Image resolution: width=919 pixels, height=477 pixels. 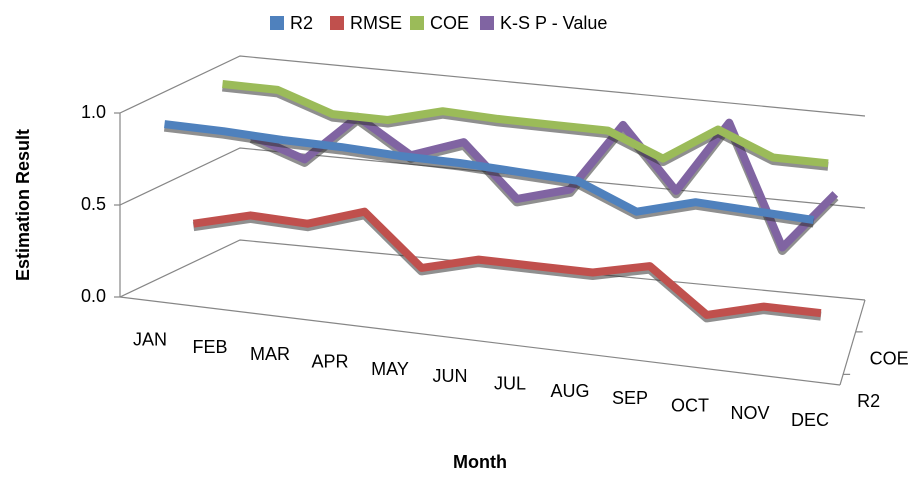 What do you see at coordinates (480, 462) in the screenshot?
I see `x-axis-title: Month` at bounding box center [480, 462].